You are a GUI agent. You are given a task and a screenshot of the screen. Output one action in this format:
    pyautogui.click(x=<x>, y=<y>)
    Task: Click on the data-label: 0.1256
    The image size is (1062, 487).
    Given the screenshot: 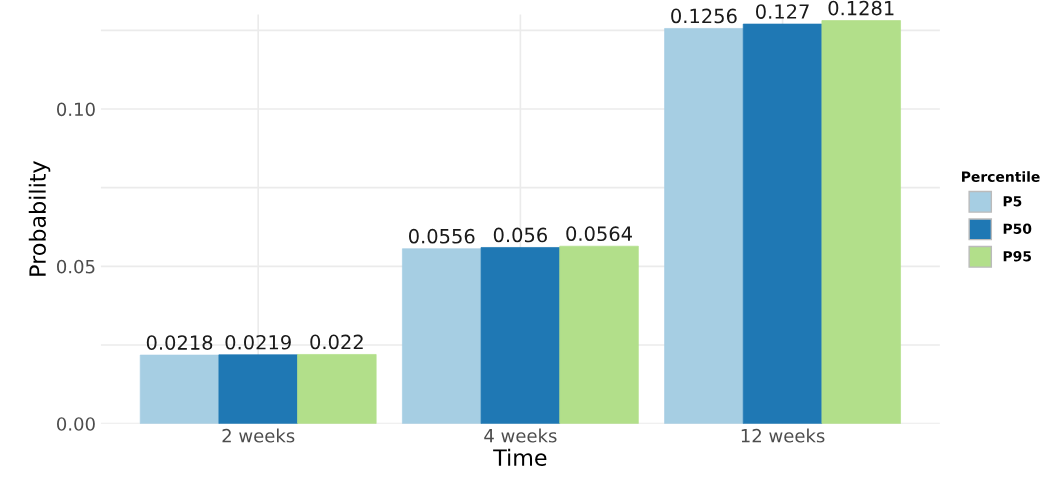 What is the action you would take?
    pyautogui.click(x=704, y=16)
    